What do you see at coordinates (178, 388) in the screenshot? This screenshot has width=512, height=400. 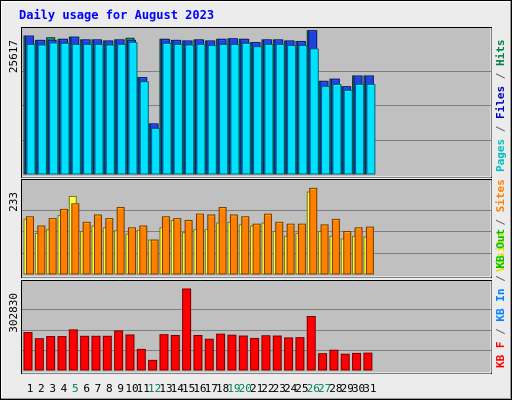 I see `day-label-14: 14` at bounding box center [178, 388].